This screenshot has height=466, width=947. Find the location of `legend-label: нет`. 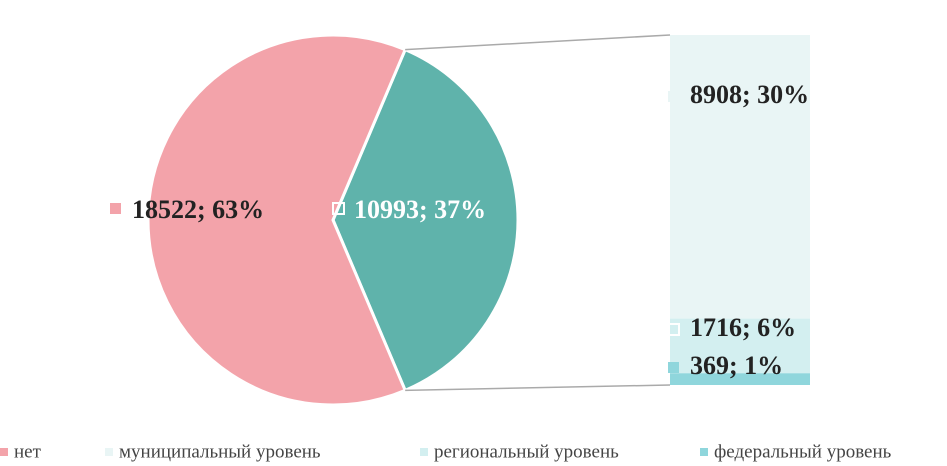

legend-label: нет is located at coordinates (28, 451).